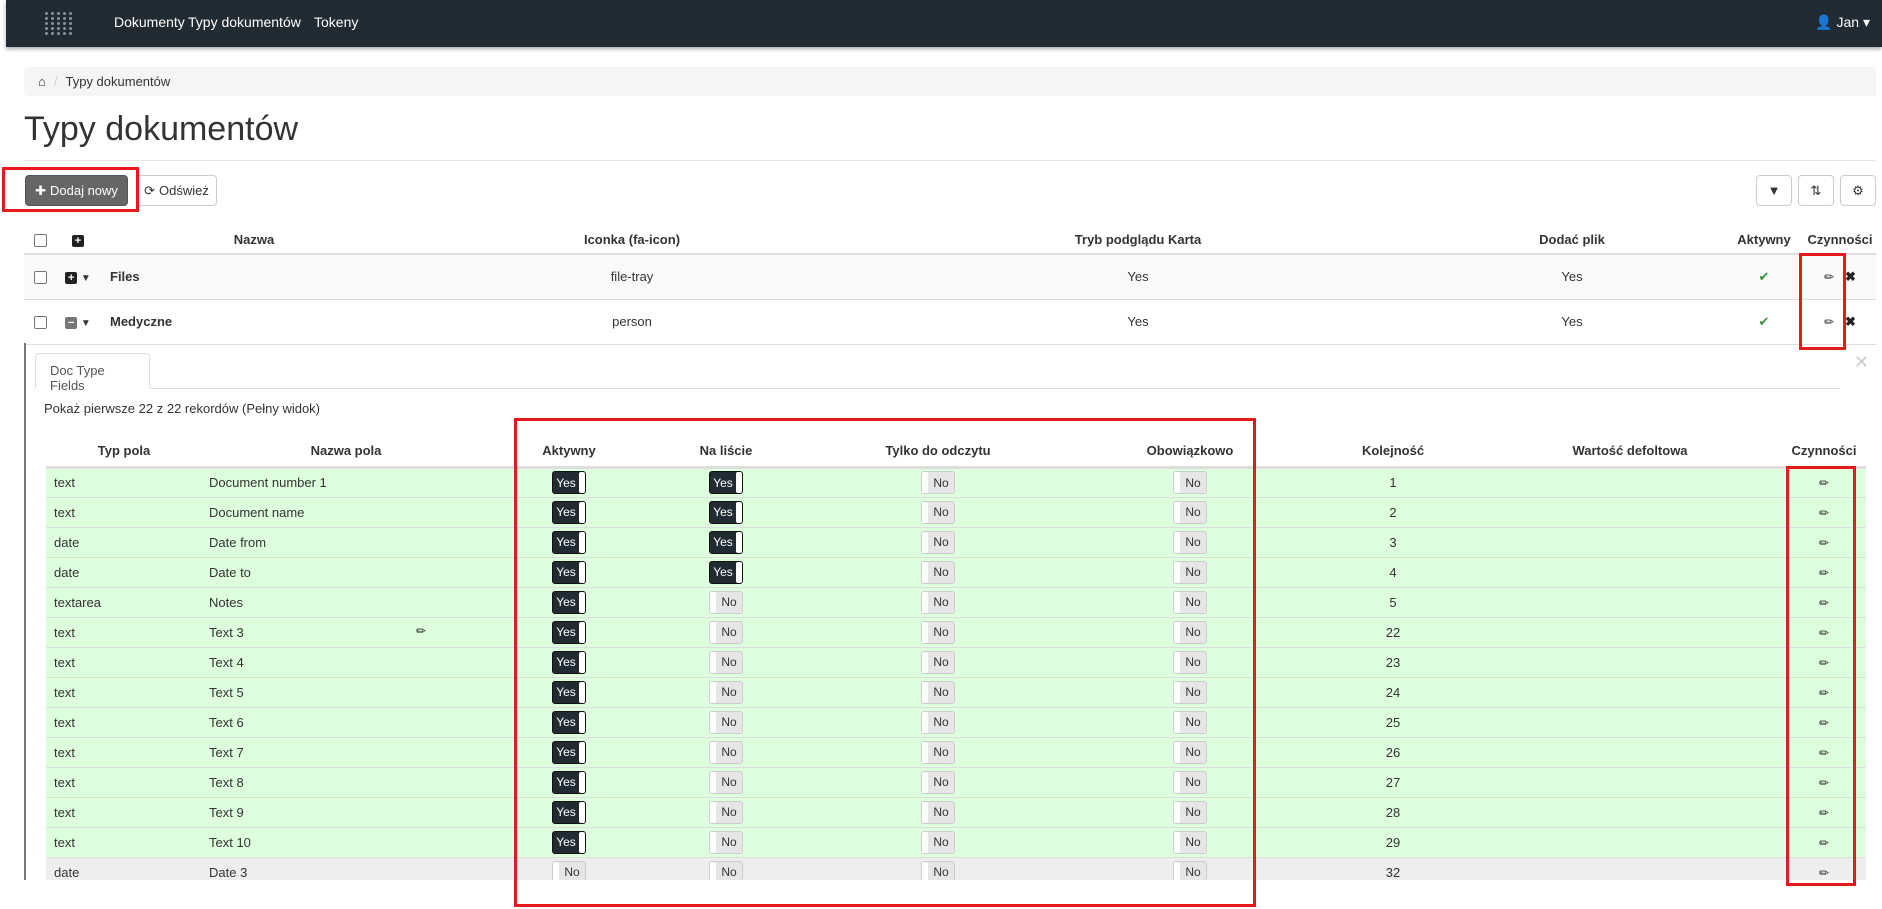  Describe the element at coordinates (956, 542) in the screenshot. I see `field-row: date Date from Yes Yes No No 3 ✏︎` at that location.